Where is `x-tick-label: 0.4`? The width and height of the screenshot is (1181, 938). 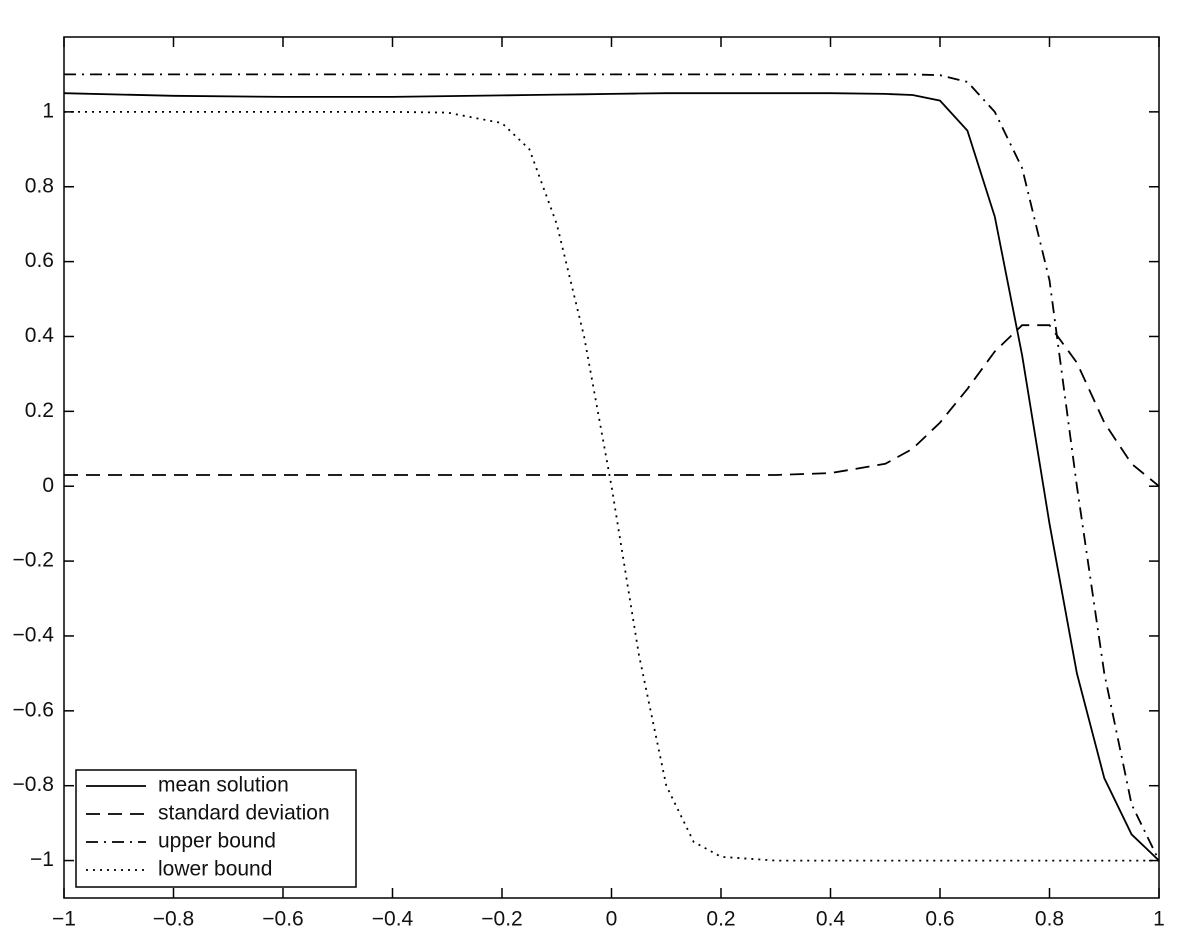 x-tick-label: 0.4 is located at coordinates (831, 919).